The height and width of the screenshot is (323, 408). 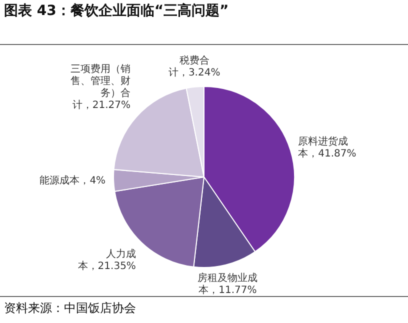 I want to click on slice-label: 原料进货成本，41.87%, so click(x=327, y=147).